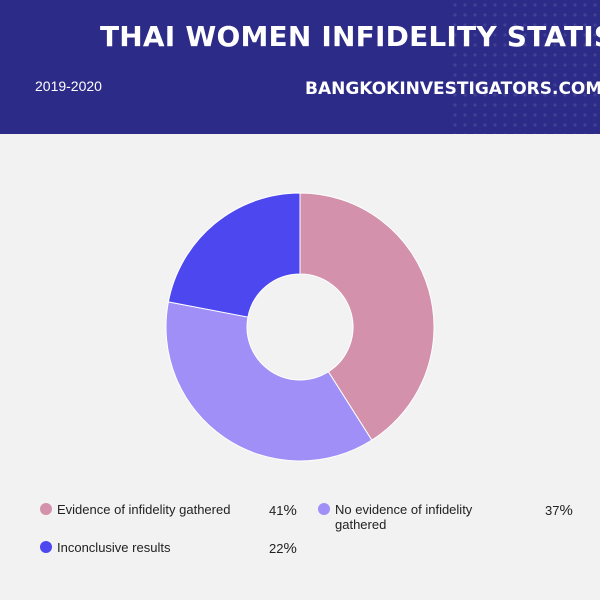 This screenshot has height=600, width=600. What do you see at coordinates (324, 509) in the screenshot?
I see `legend-swatch-no-evidence` at bounding box center [324, 509].